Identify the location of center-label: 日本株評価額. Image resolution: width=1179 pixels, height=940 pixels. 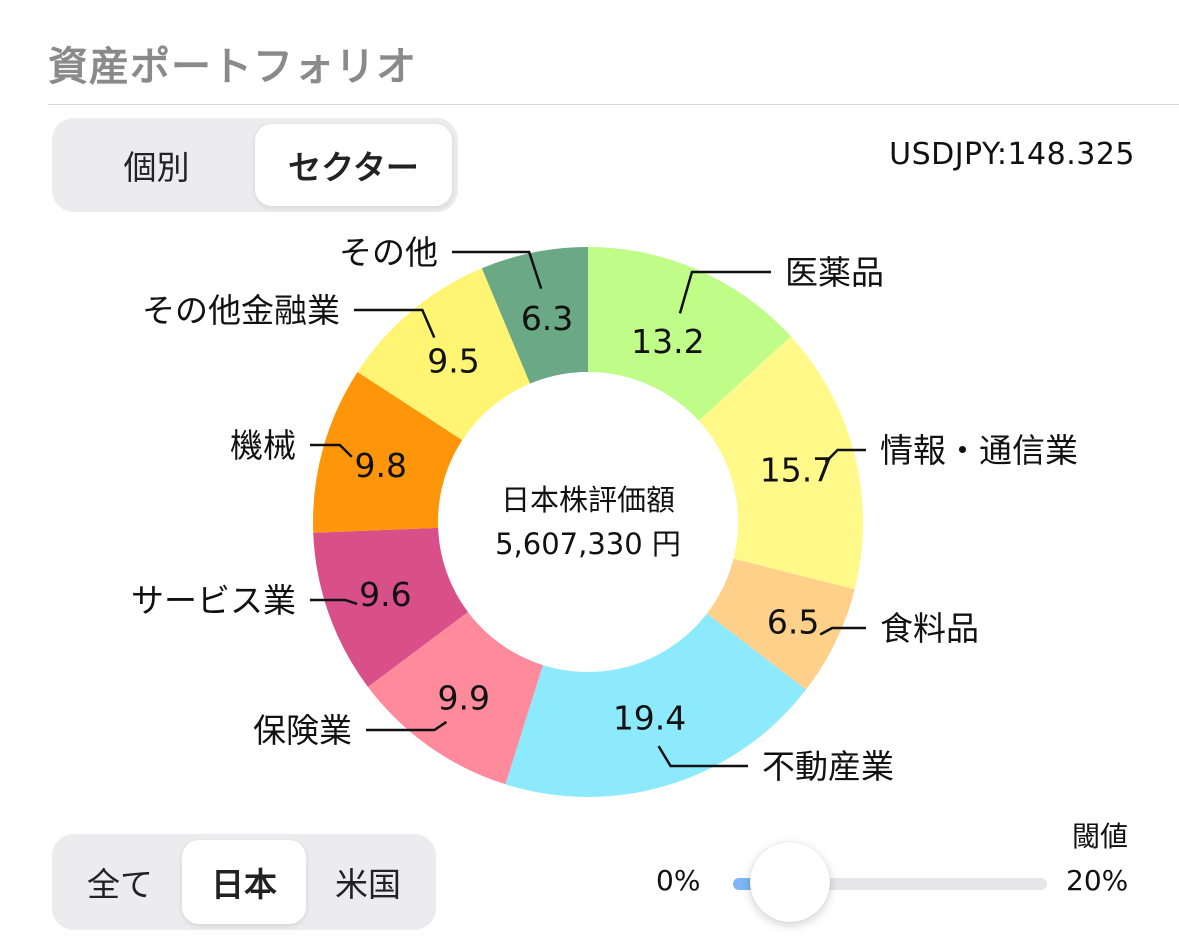
(588, 500).